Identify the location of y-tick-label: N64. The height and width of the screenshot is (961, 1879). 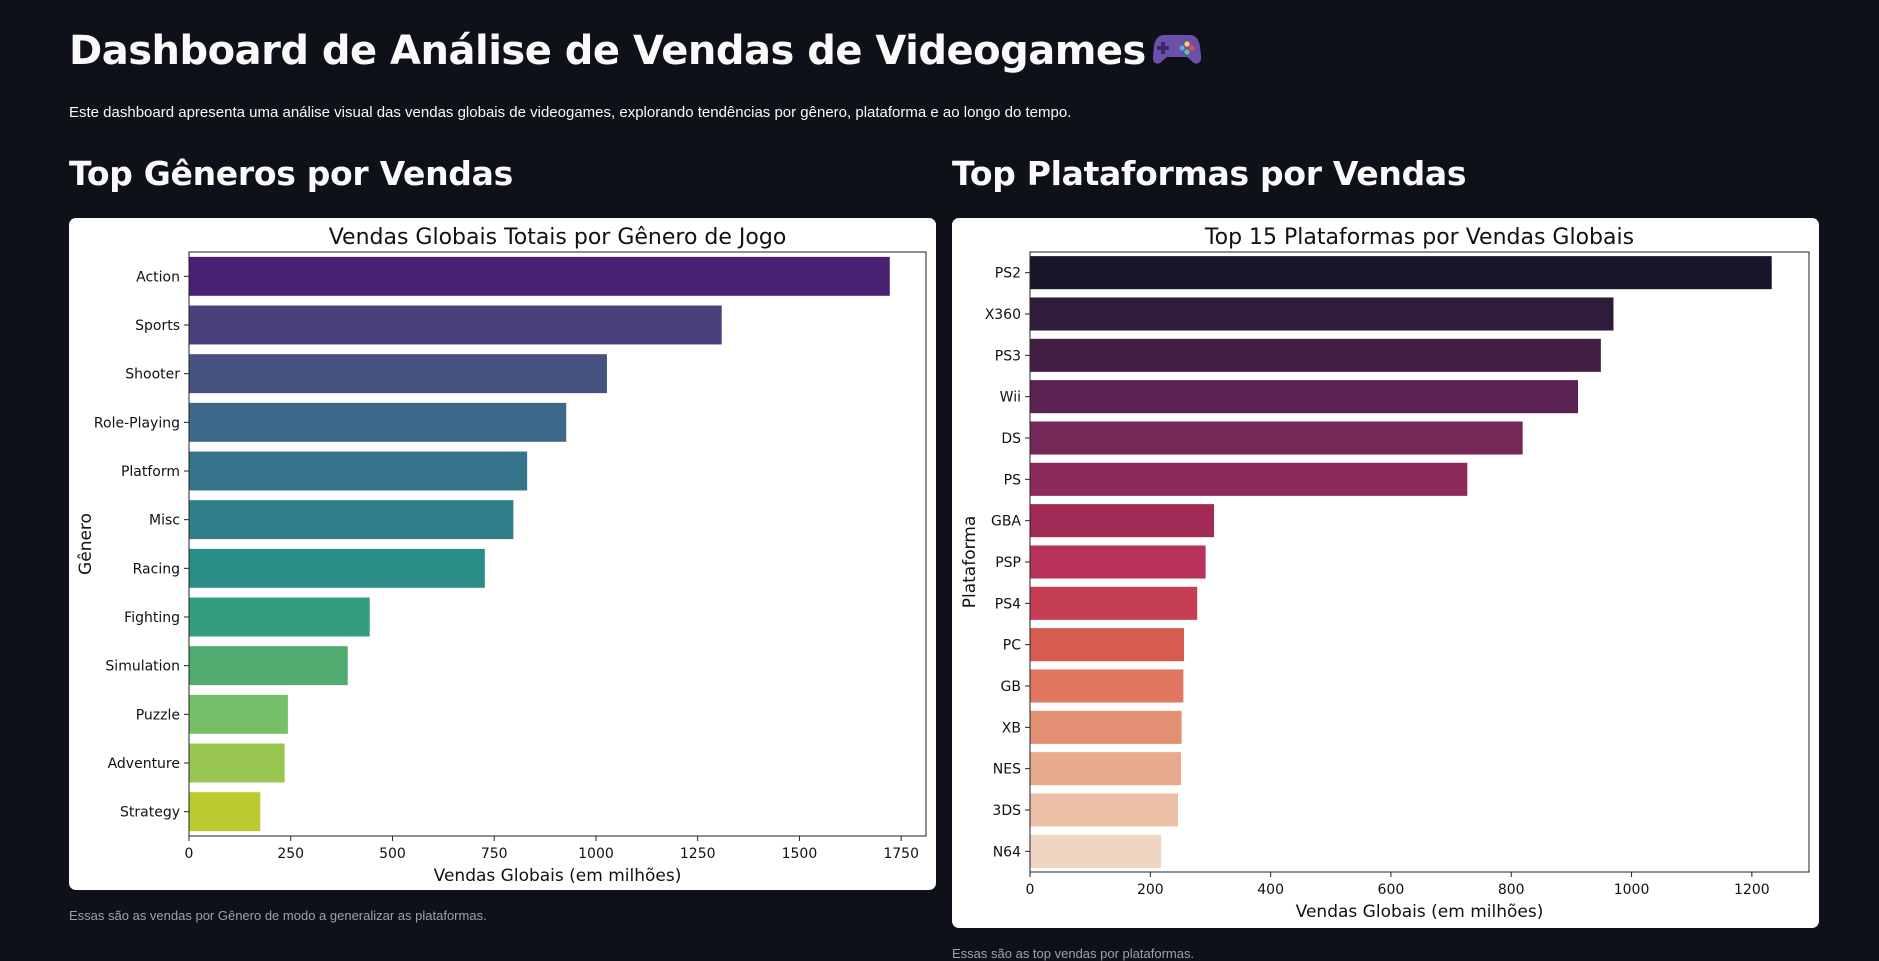
(1007, 852).